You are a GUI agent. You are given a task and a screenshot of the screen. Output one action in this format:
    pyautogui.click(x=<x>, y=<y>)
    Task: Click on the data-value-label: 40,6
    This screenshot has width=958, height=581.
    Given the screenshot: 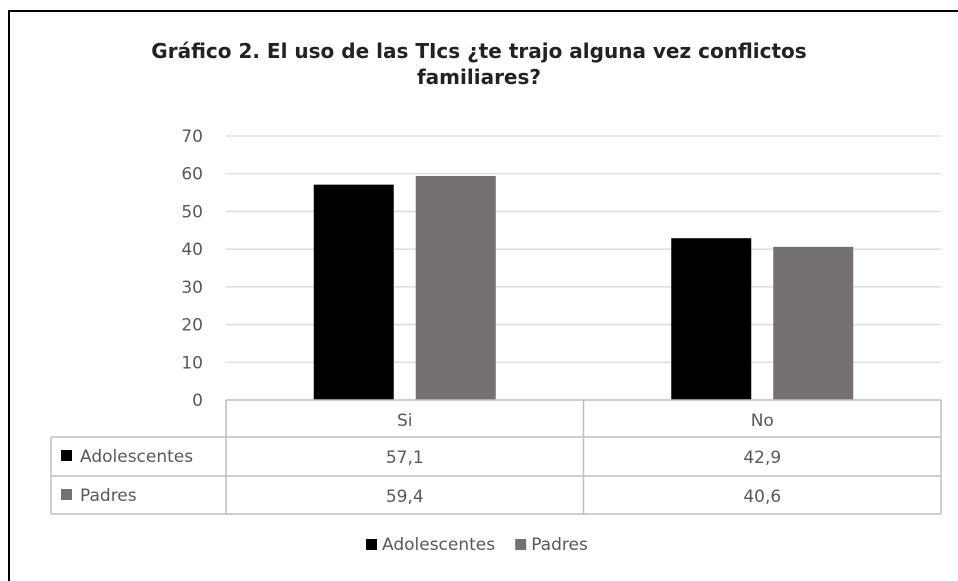 What is the action you would take?
    pyautogui.click(x=762, y=497)
    